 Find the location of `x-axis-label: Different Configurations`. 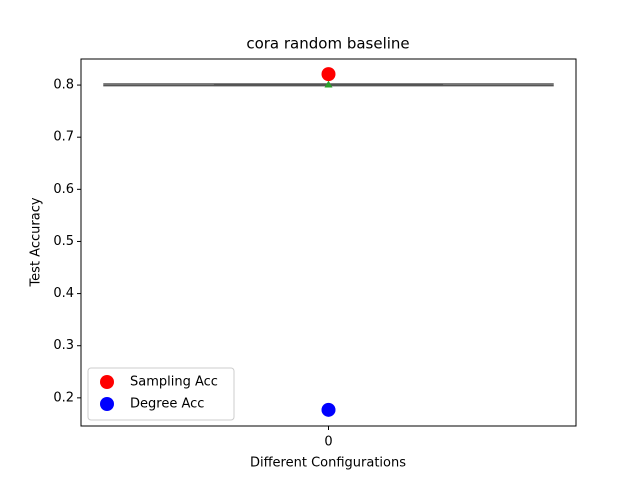

x-axis-label: Different Configurations is located at coordinates (328, 463).